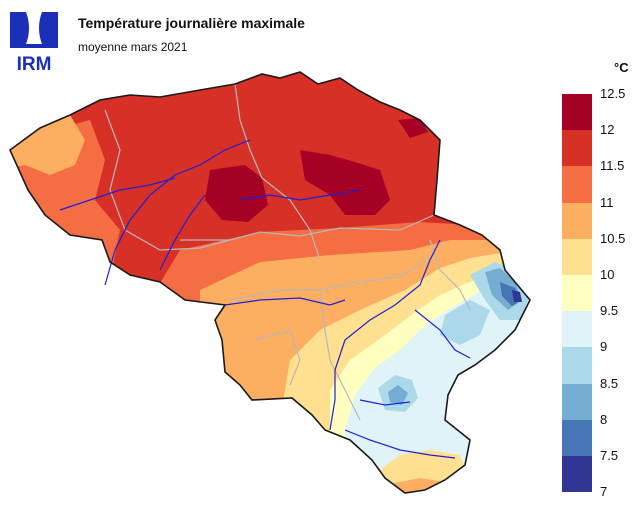  I want to click on river-ourthe, so click(442, 334).